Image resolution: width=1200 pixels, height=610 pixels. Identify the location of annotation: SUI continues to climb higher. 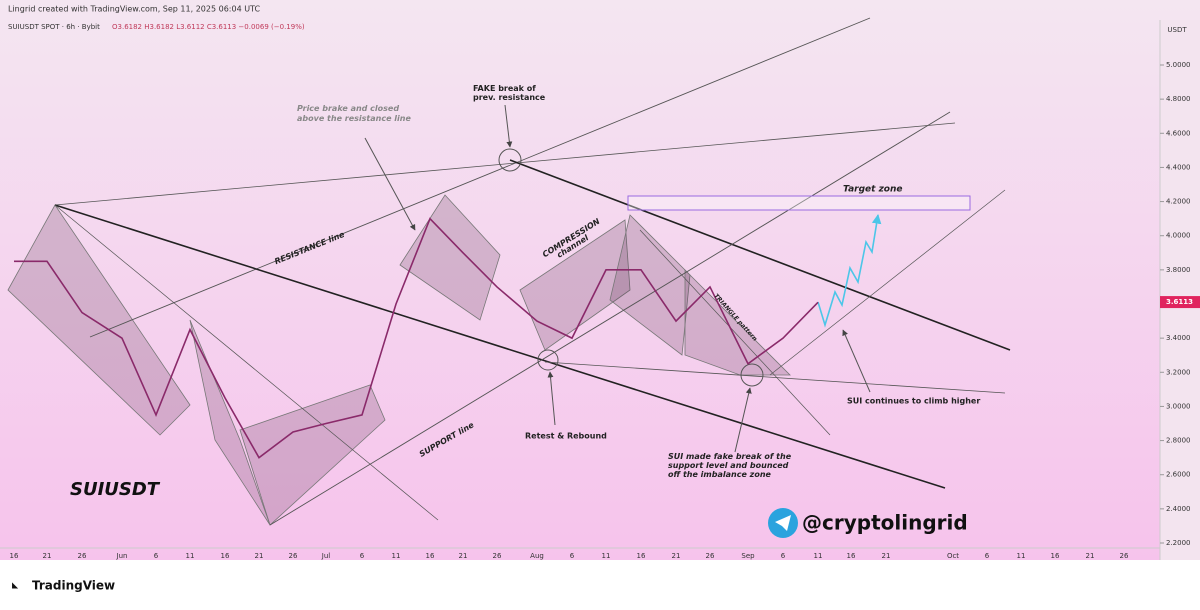
(913, 401).